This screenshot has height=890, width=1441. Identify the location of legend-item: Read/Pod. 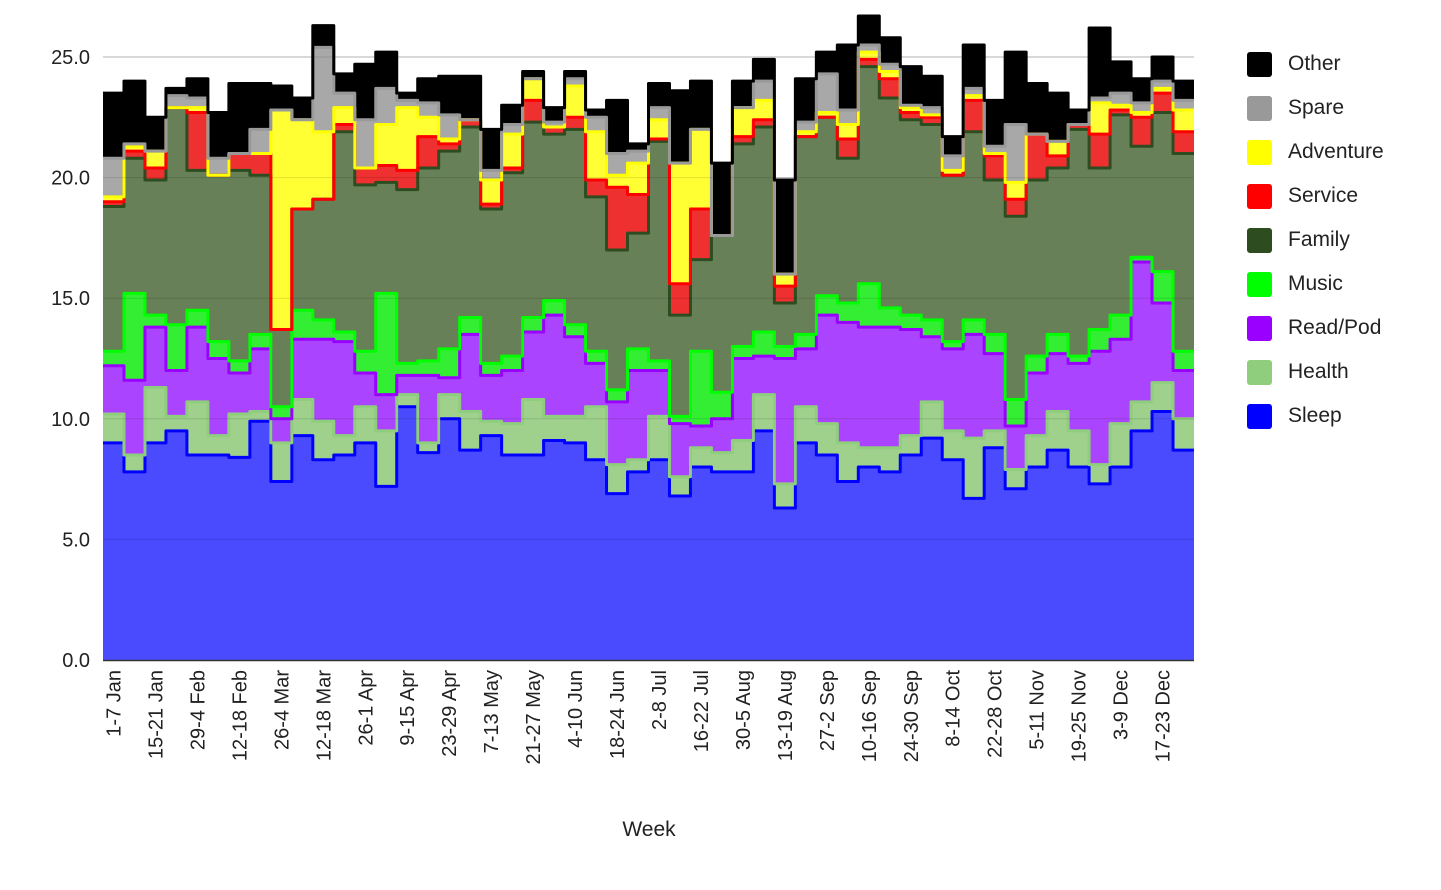
(1315, 328).